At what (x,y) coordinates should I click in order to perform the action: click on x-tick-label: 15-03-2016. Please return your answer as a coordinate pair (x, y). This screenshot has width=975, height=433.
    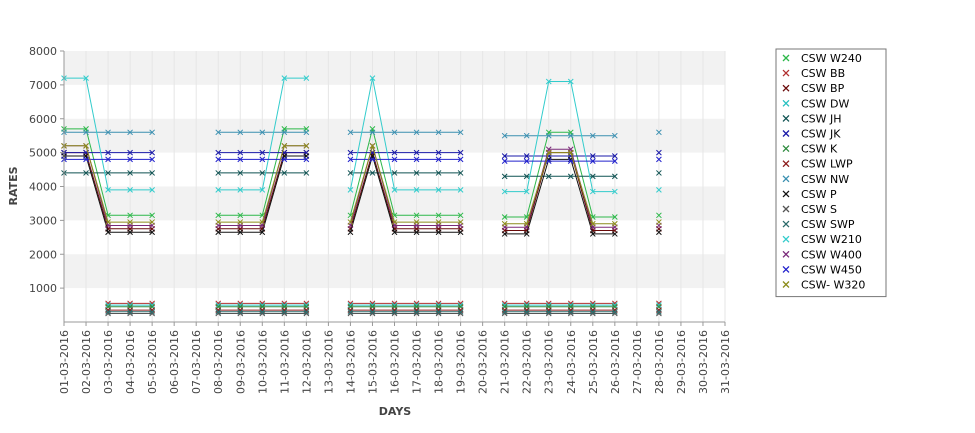
    Looking at the image, I should click on (372, 362).